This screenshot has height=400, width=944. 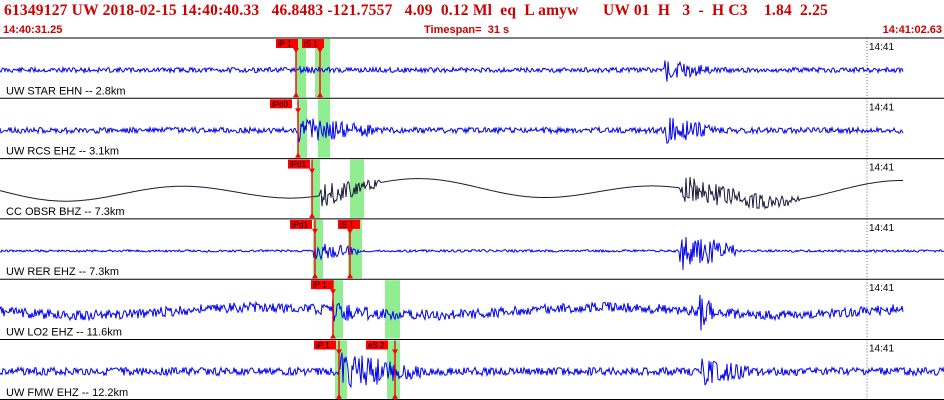 What do you see at coordinates (66, 91) in the screenshot?
I see `channel-label: UW STAR EHN -- 2.8km` at bounding box center [66, 91].